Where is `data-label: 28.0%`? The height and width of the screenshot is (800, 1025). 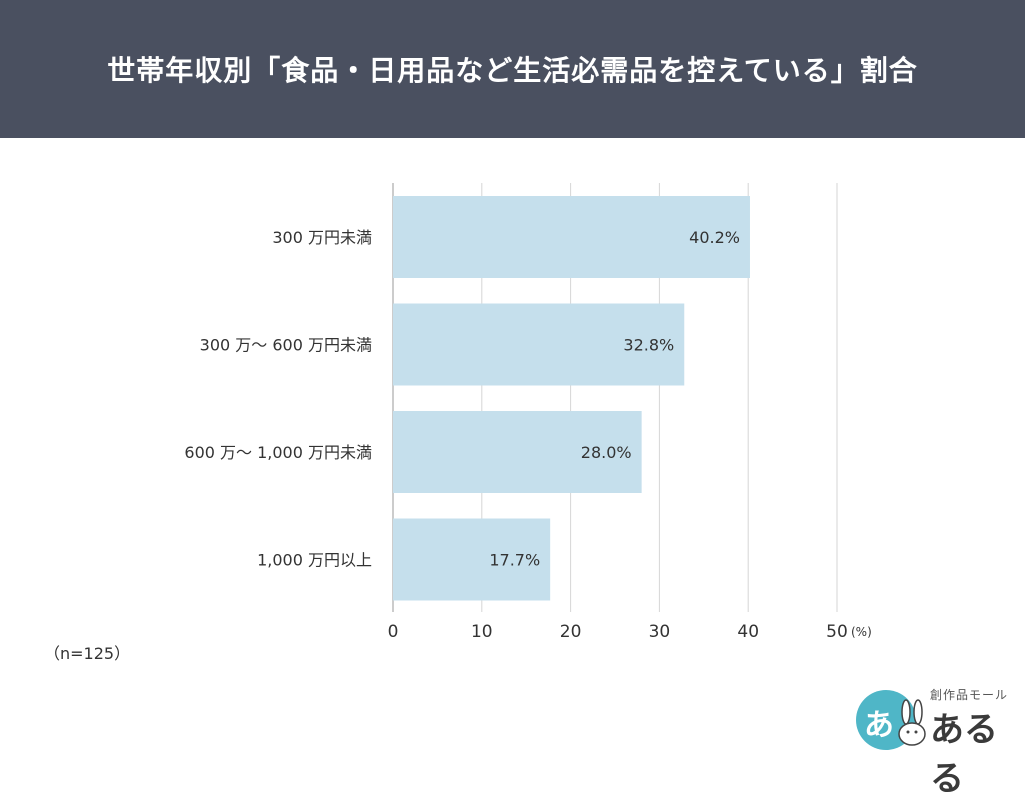
data-label: 28.0% is located at coordinates (606, 452).